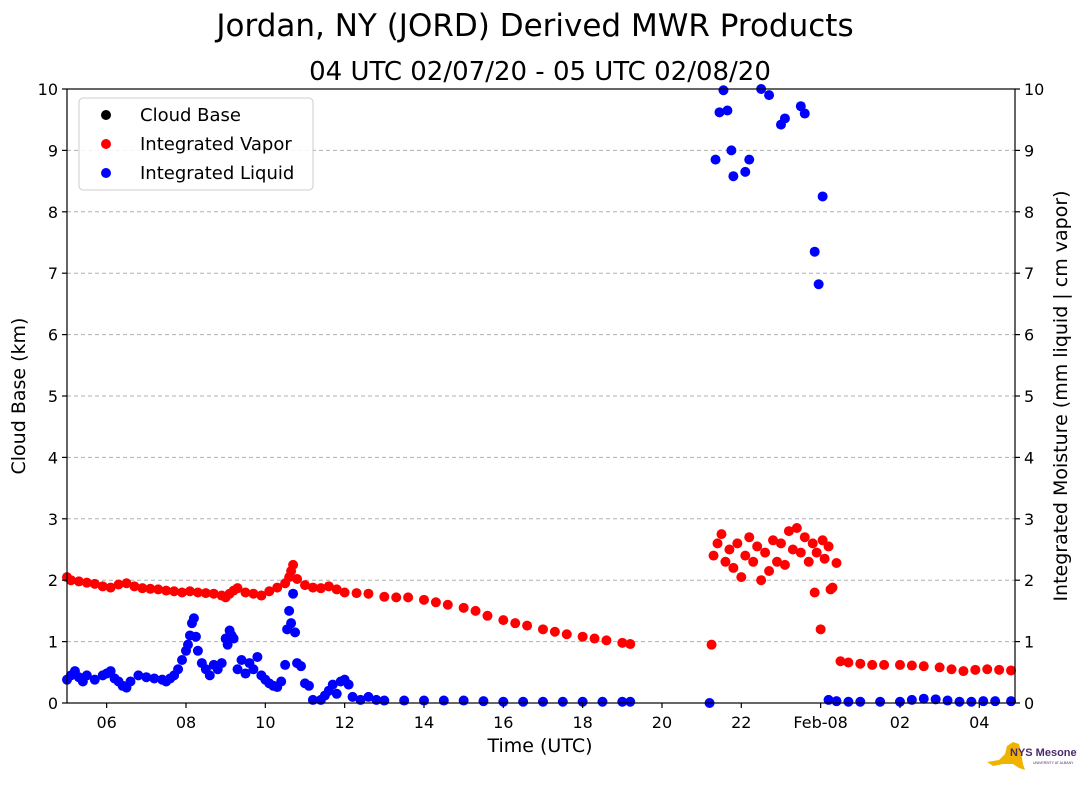 The height and width of the screenshot is (804, 1089). What do you see at coordinates (1029, 335) in the screenshot?
I see `right-y-tick-label: 6` at bounding box center [1029, 335].